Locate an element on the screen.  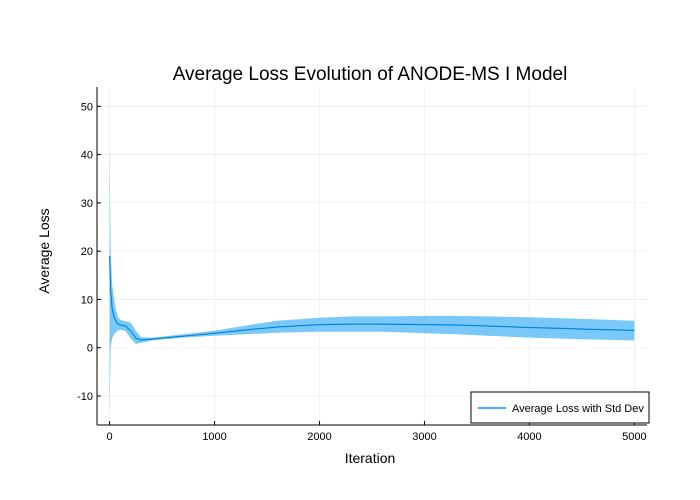
y-tick-label: 30 is located at coordinates (87, 204).